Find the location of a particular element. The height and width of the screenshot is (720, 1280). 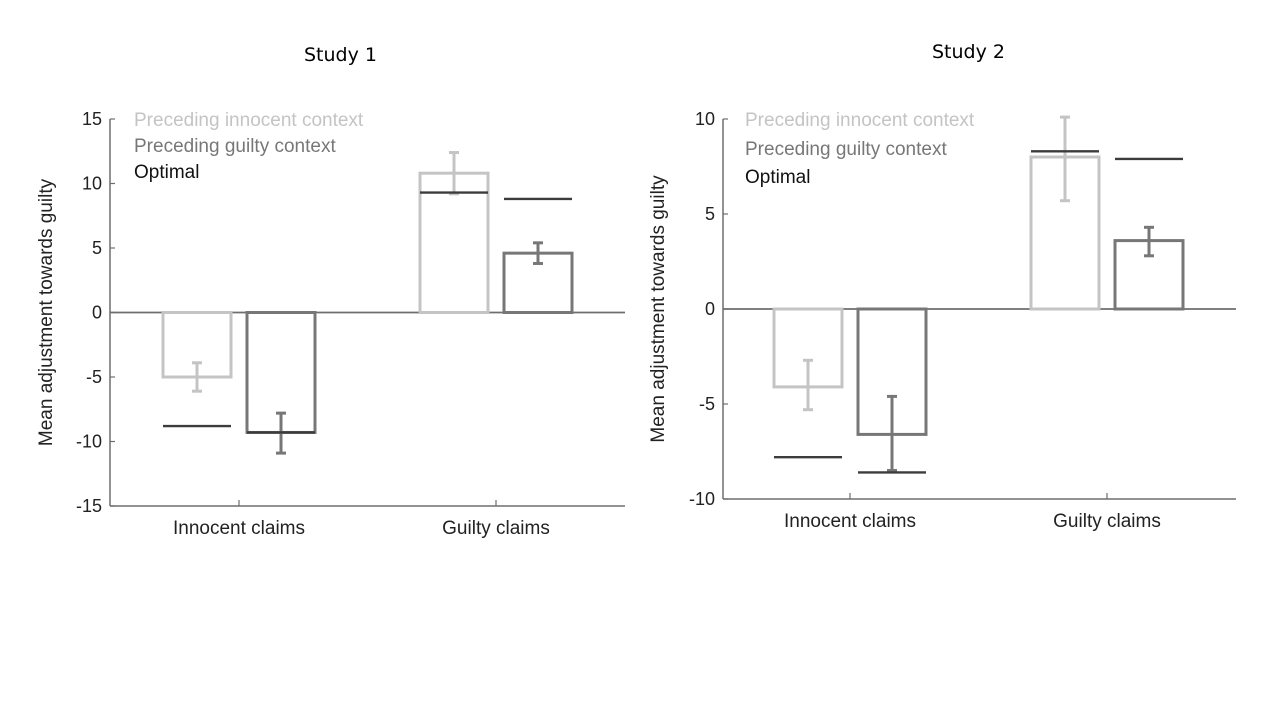

c2-x-tick-label-1: Guilty claims is located at coordinates (1107, 521).